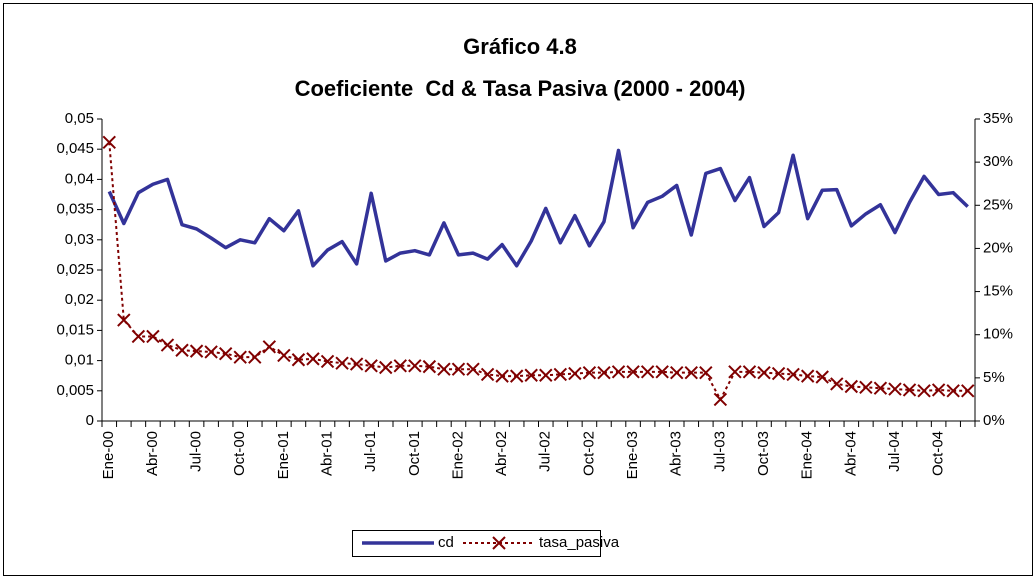  I want to click on y-tick-label: 0,02, so click(79, 299).